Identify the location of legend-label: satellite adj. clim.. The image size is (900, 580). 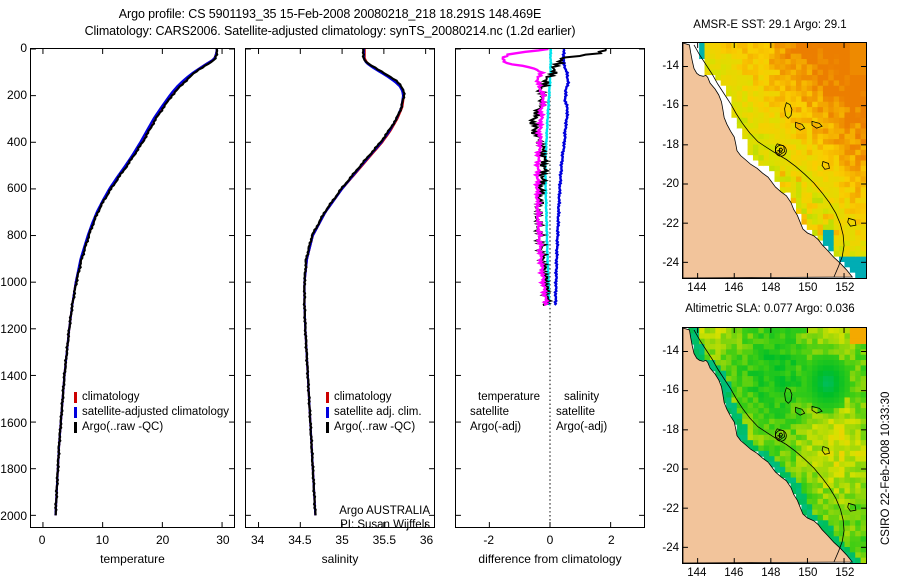
(378, 412).